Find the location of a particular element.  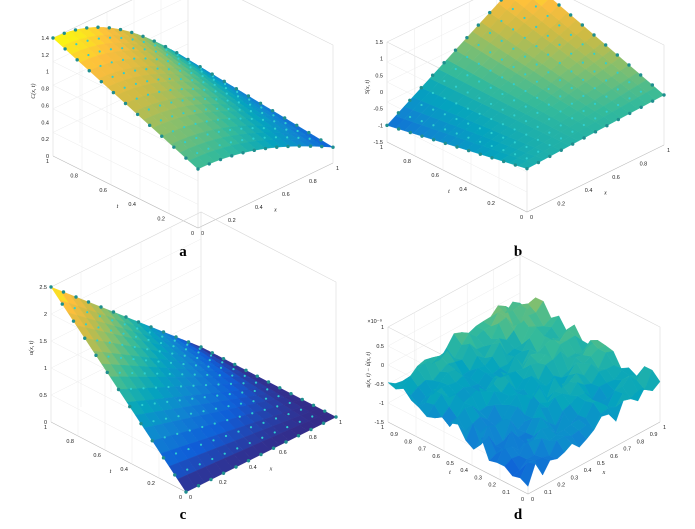

panel-label-a: a is located at coordinates (183, 252).